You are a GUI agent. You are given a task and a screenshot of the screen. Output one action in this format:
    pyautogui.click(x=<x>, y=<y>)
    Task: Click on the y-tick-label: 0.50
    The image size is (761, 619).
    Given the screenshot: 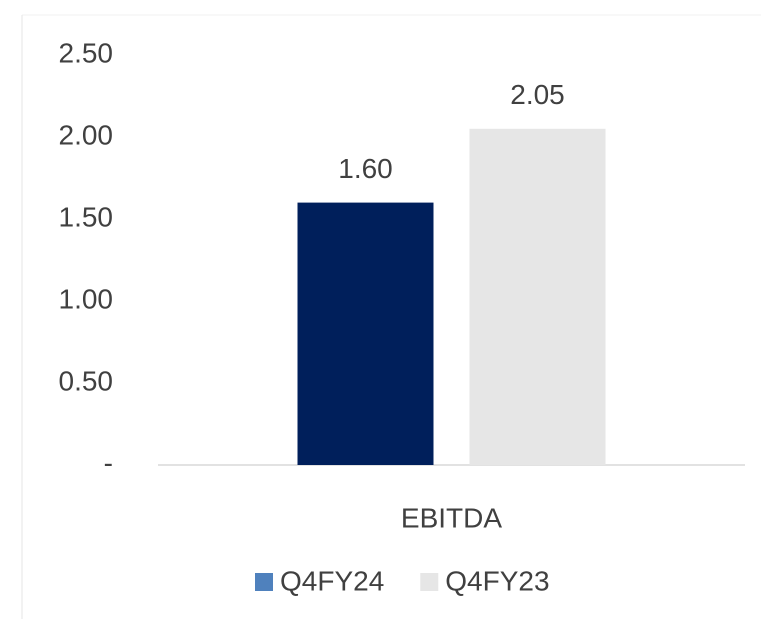 What is the action you would take?
    pyautogui.click(x=86, y=380)
    